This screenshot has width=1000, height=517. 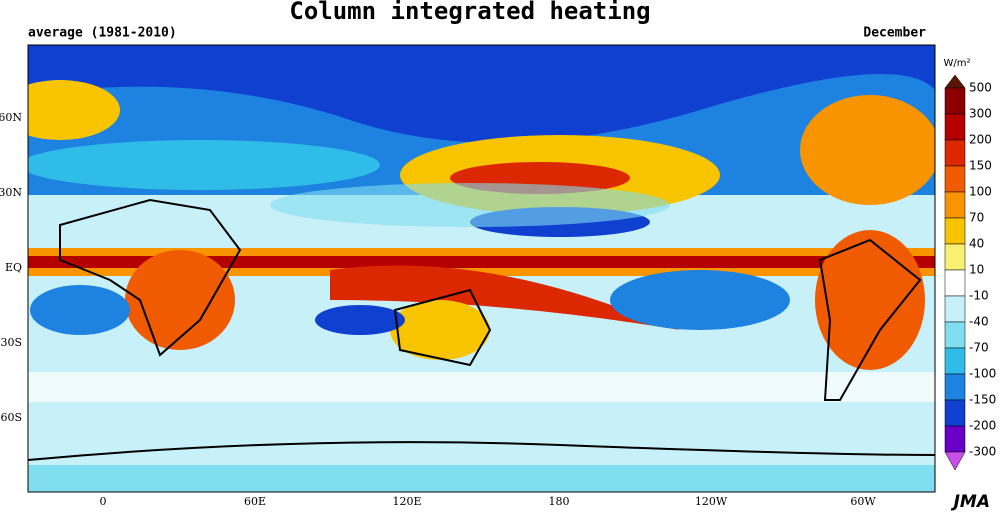 What do you see at coordinates (979, 348) in the screenshot?
I see `colorbar-label: -70` at bounding box center [979, 348].